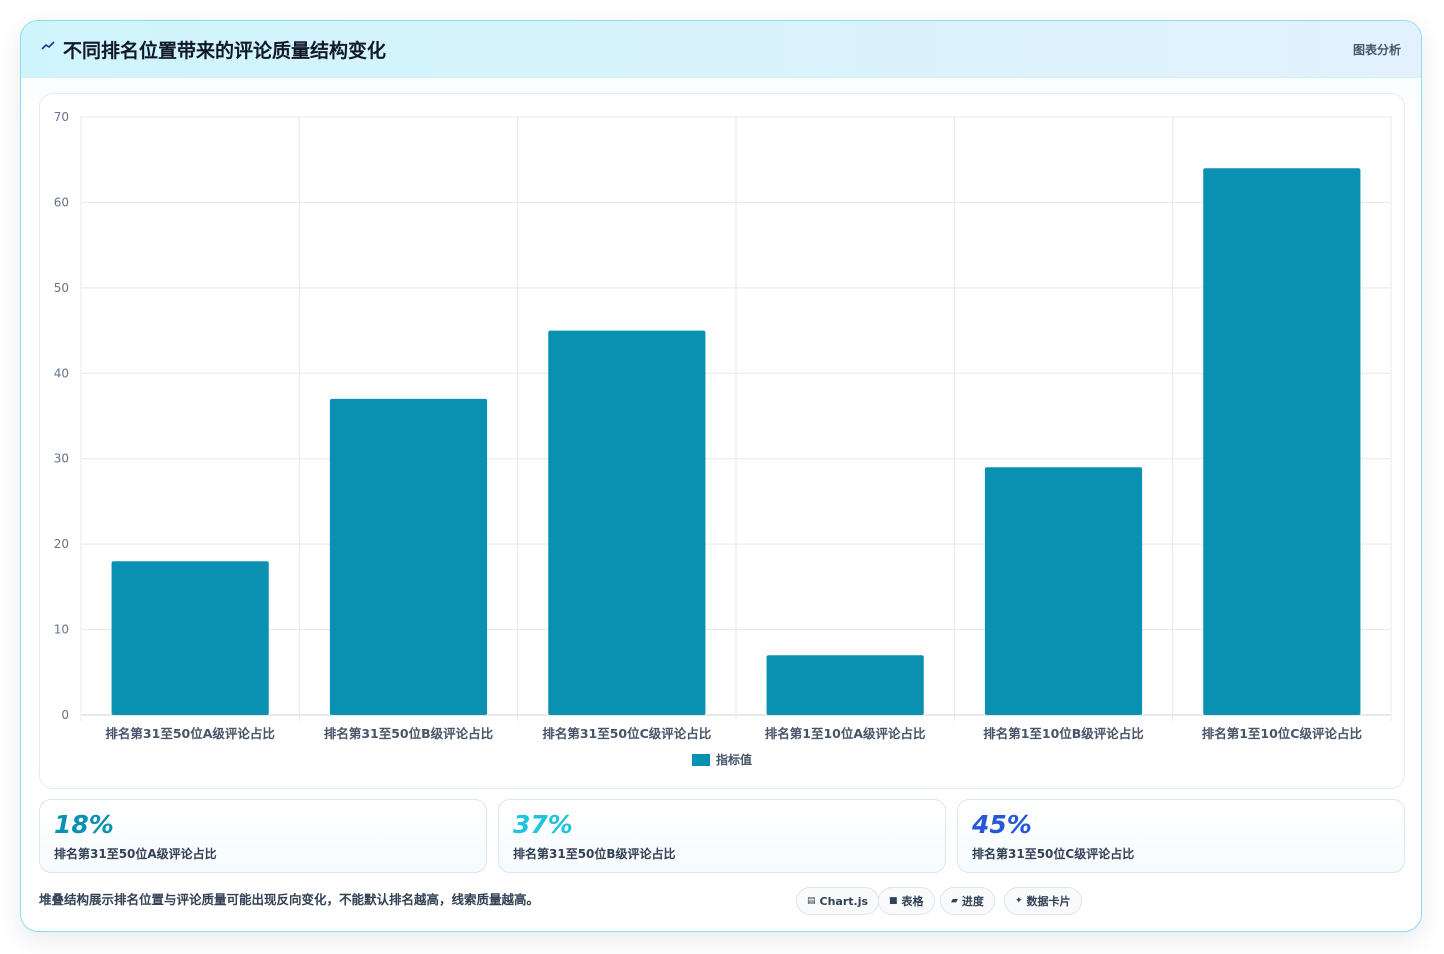  What do you see at coordinates (811, 901) in the screenshot?
I see `chart-icon: ▤` at bounding box center [811, 901].